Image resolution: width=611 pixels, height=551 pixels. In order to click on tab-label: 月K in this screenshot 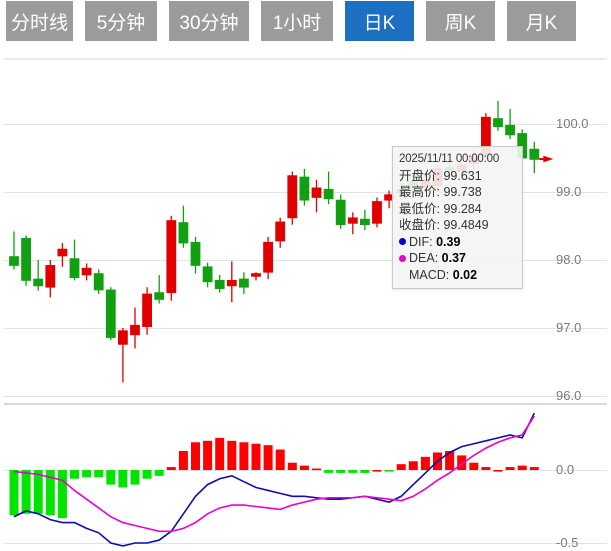, I will do `click(541, 23)`.